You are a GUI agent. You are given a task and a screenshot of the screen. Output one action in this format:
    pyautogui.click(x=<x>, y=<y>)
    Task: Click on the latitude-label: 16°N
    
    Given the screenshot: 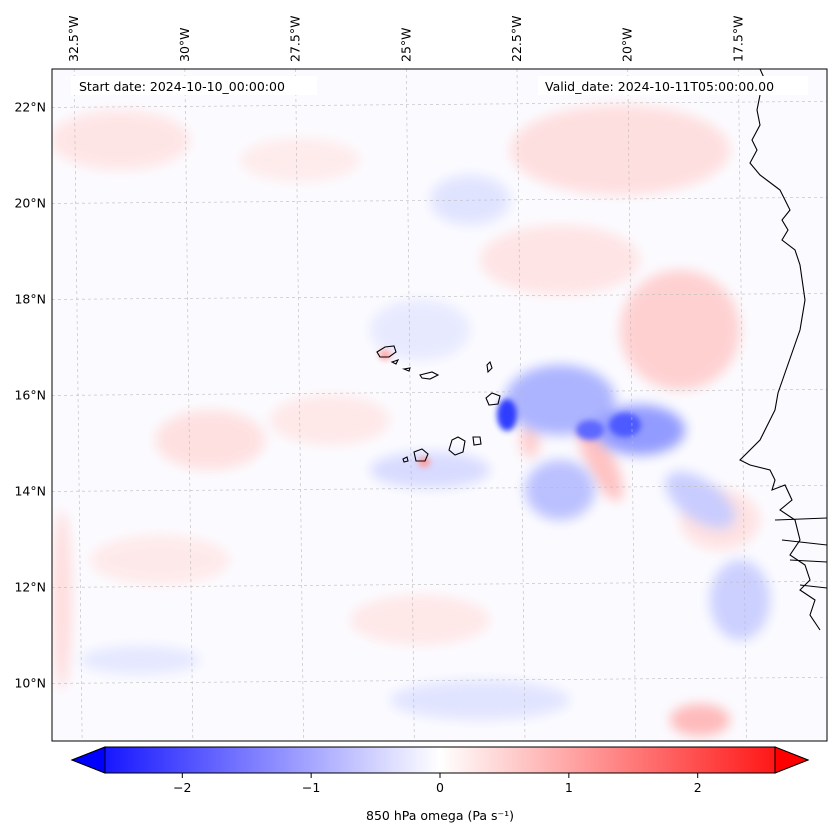 What is the action you would take?
    pyautogui.click(x=30, y=394)
    